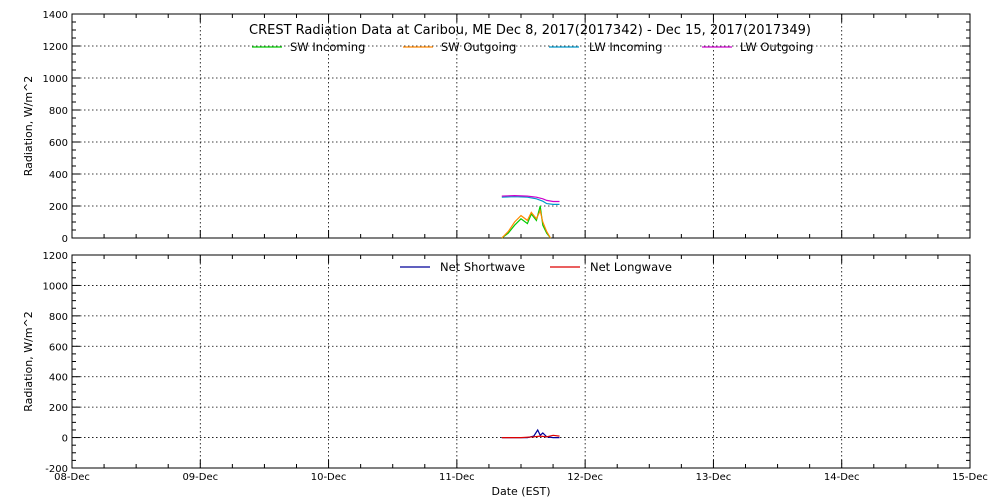 This screenshot has width=1000, height=500. I want to click on legend-entry: Net Shortwave, so click(482, 267).